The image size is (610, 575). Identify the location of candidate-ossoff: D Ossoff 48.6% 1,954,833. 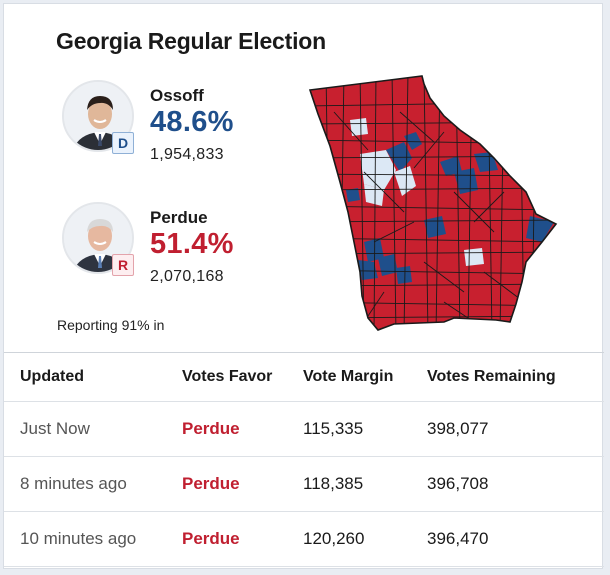
(187, 125).